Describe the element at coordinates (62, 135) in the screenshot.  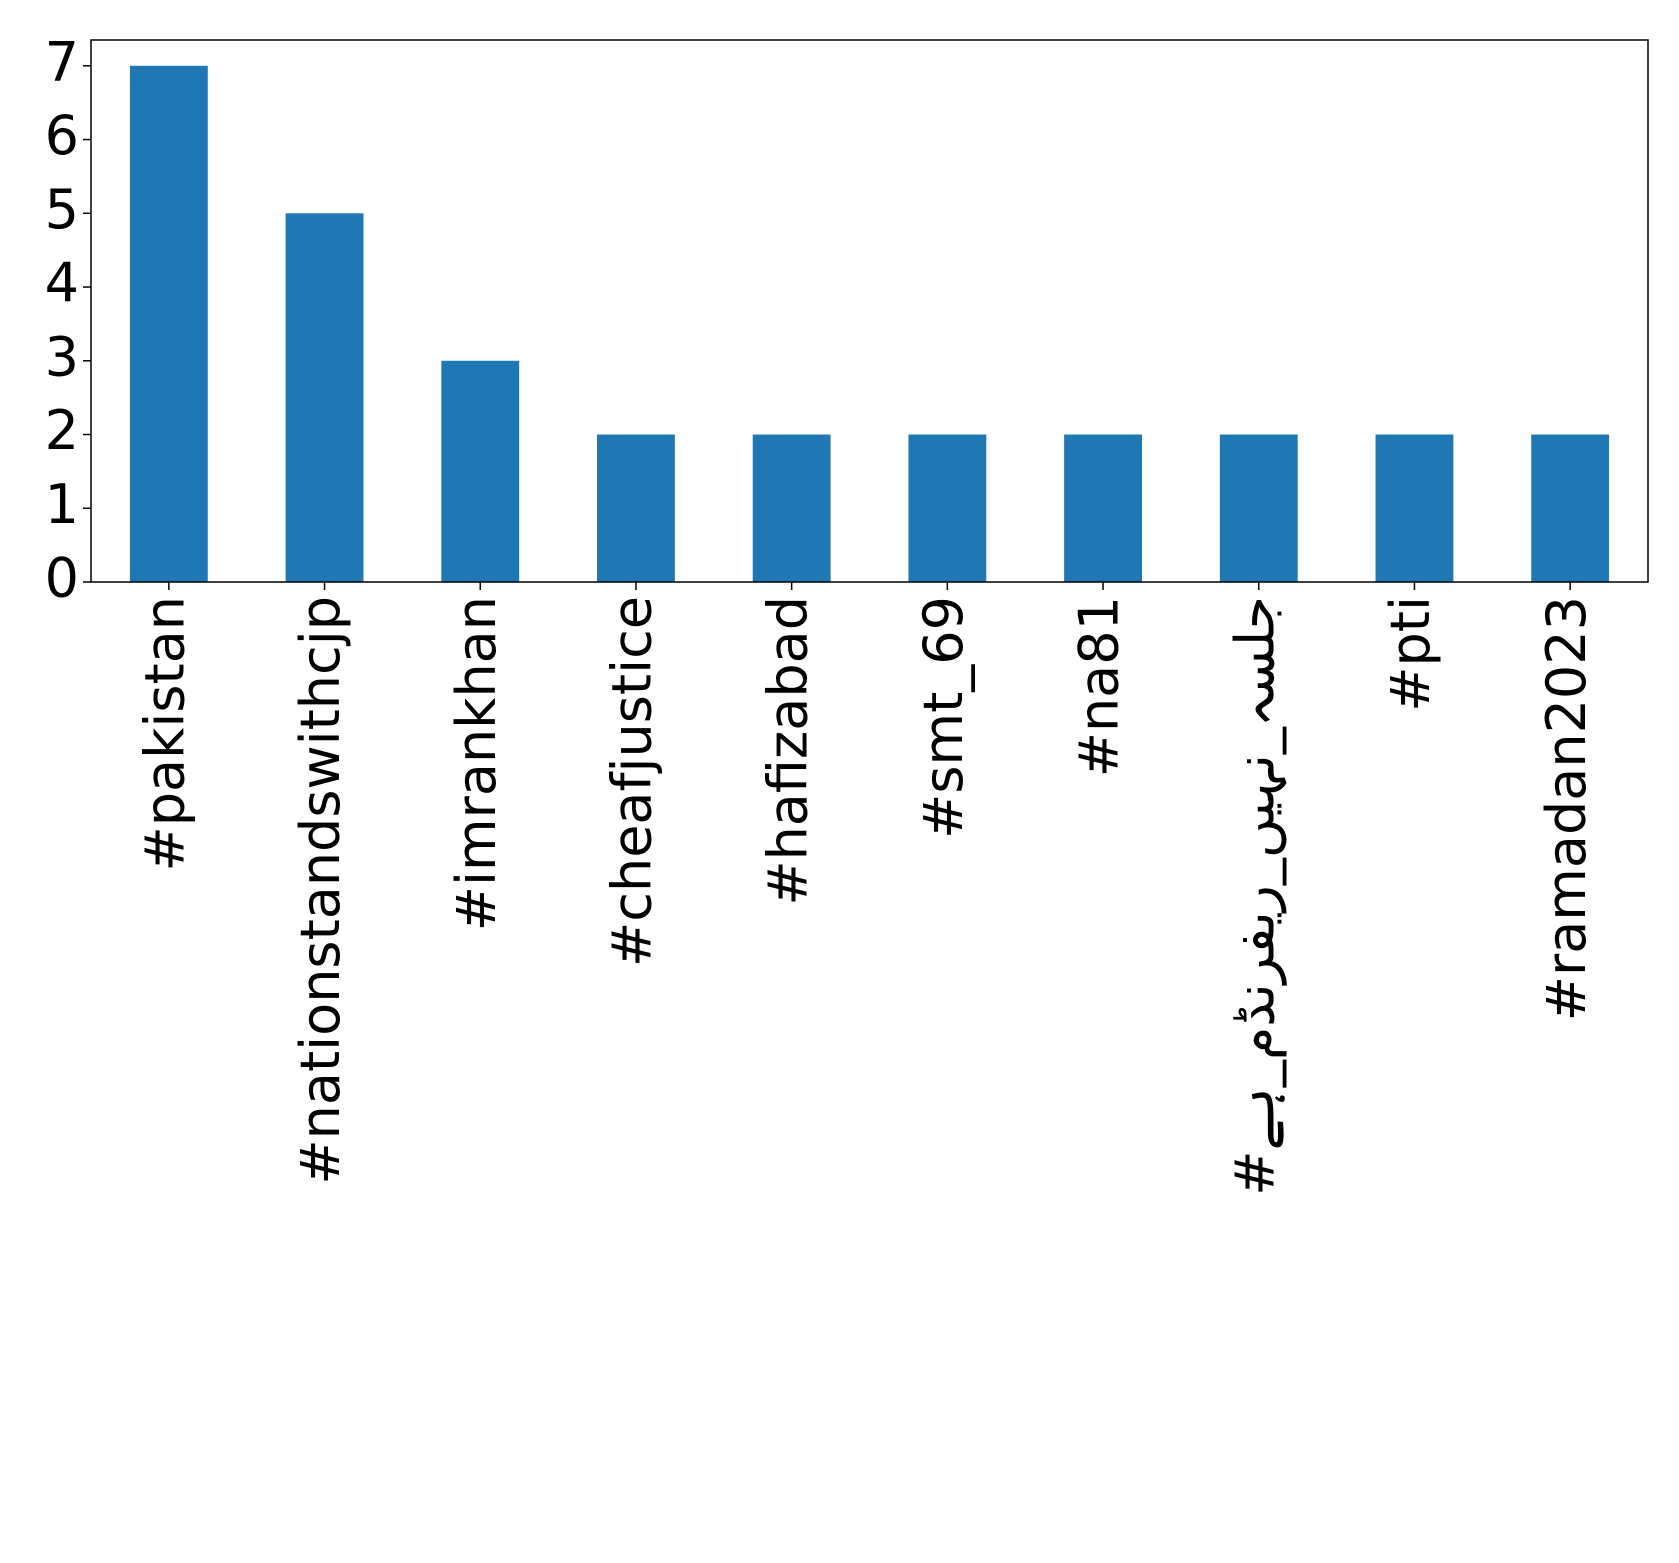
I see `y-tick-label: 6` at that location.